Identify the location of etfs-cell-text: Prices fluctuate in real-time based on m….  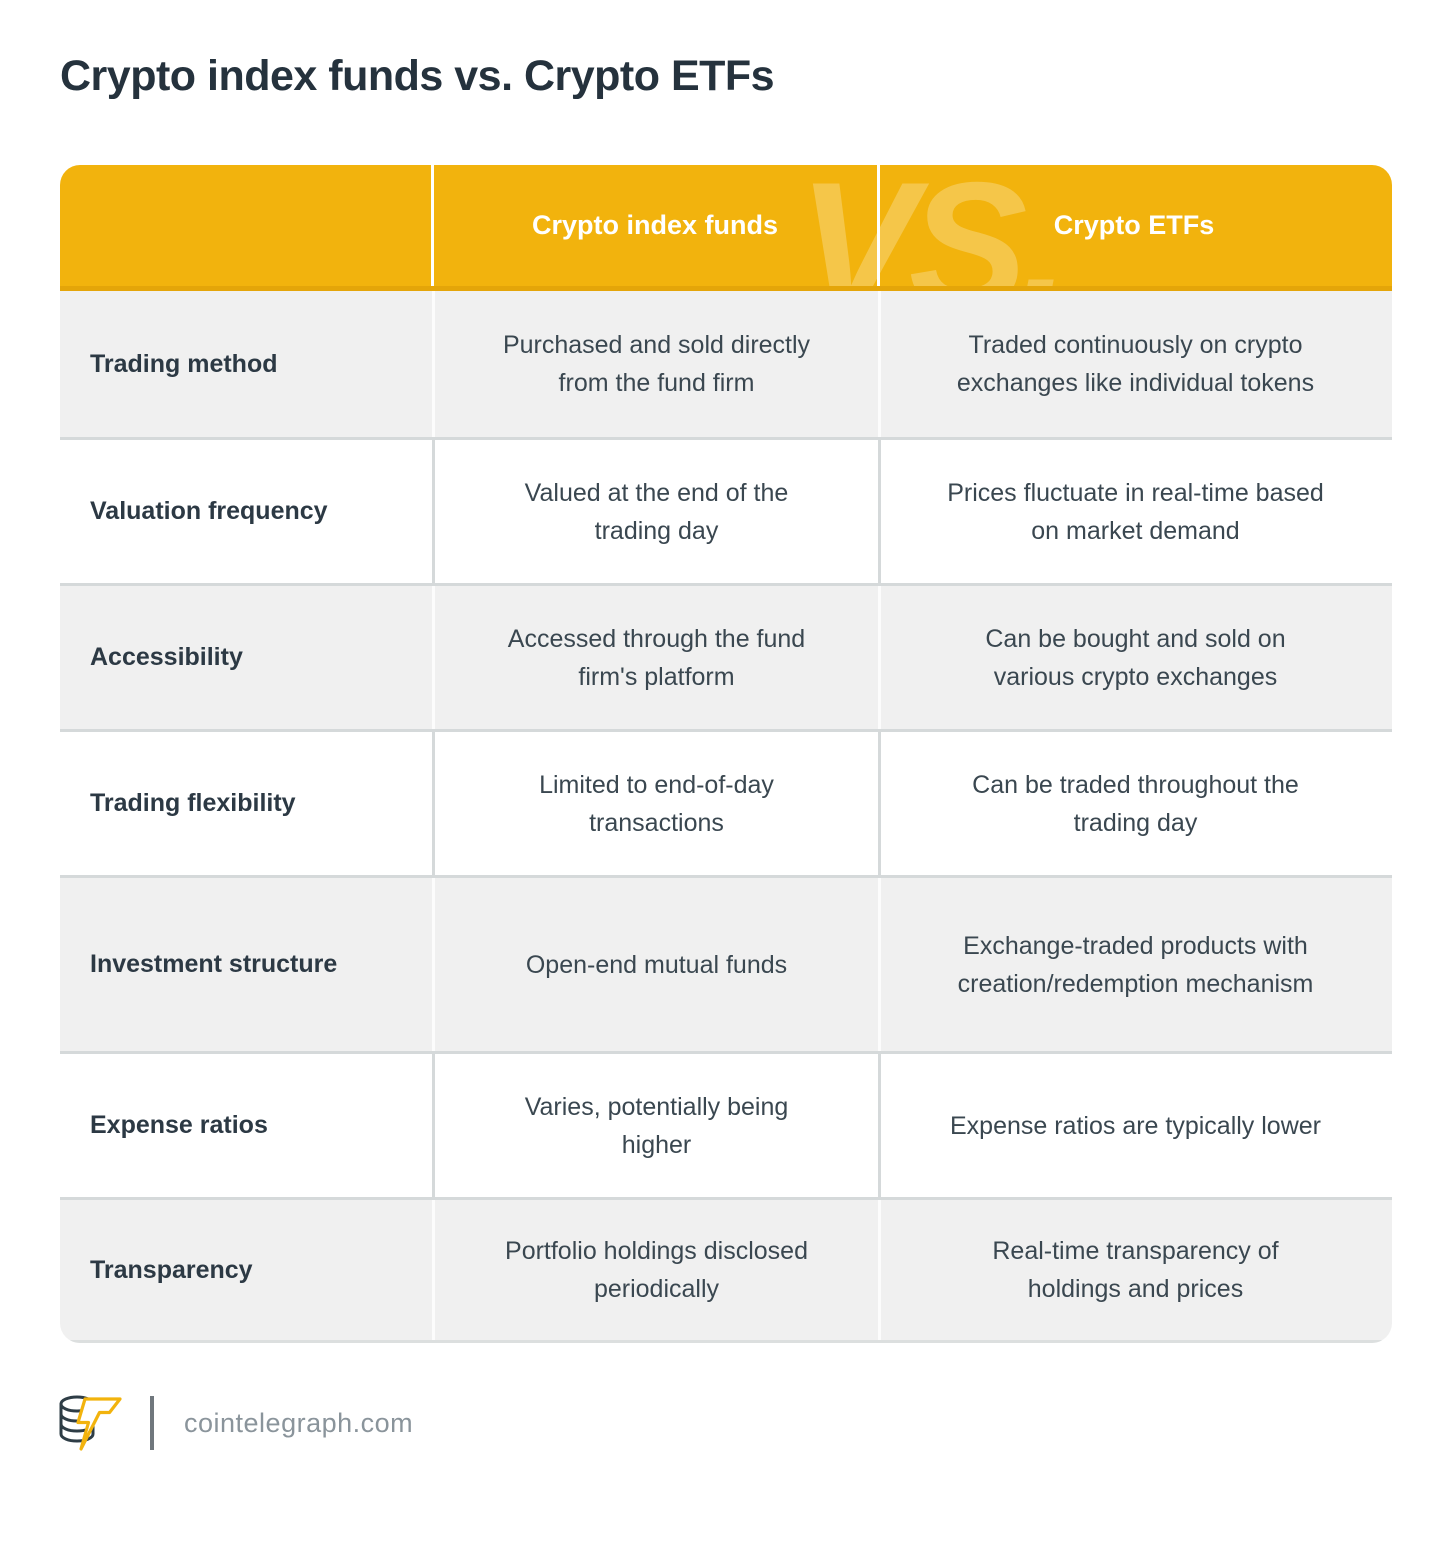
(1135, 511).